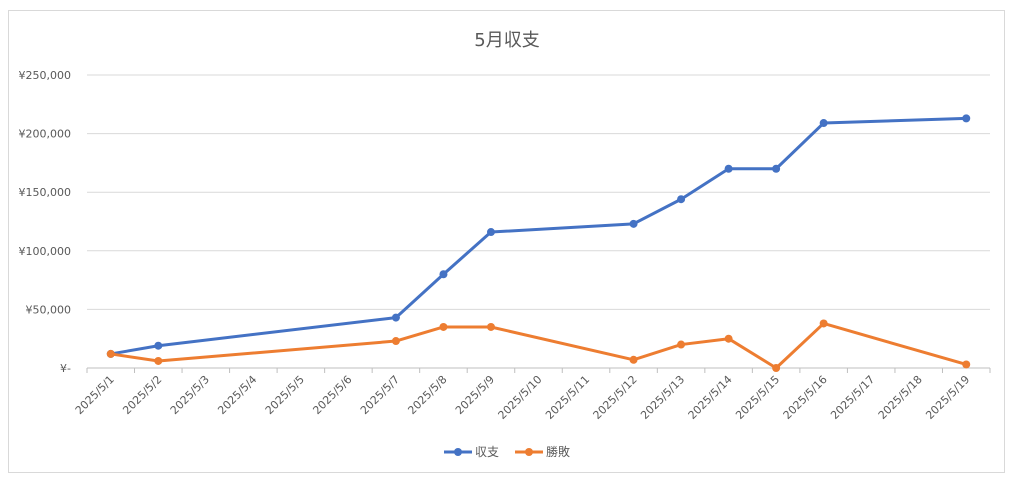 The height and width of the screenshot is (483, 1013). I want to click on y-tick-label: ¥150,000, so click(45, 192).